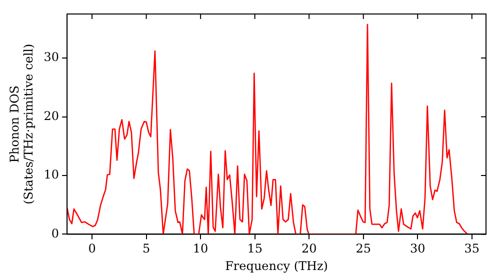 The image size is (500, 280). What do you see at coordinates (52, 115) in the screenshot?
I see `y-tick-label: 20` at bounding box center [52, 115].